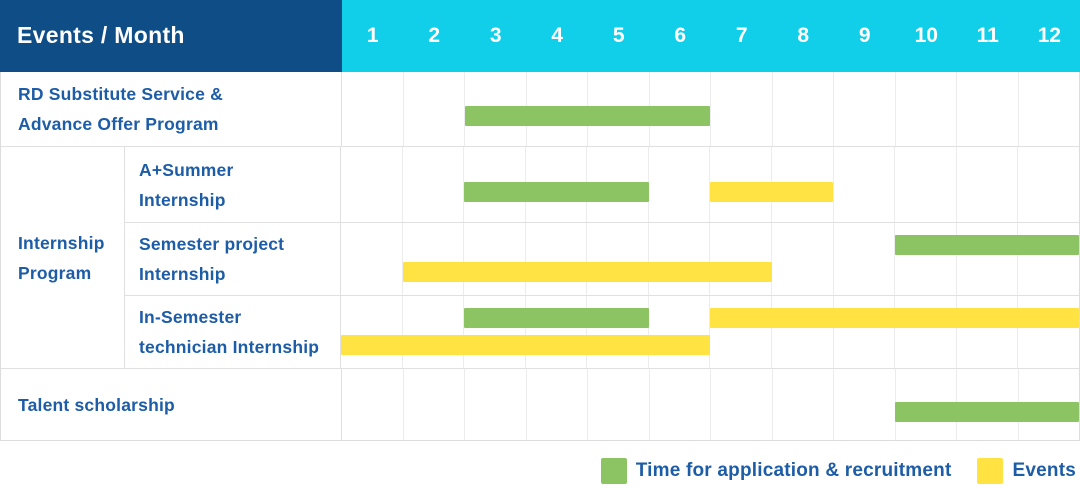  I want to click on gantt-sub-row: Semester project Internship, so click(602, 258).